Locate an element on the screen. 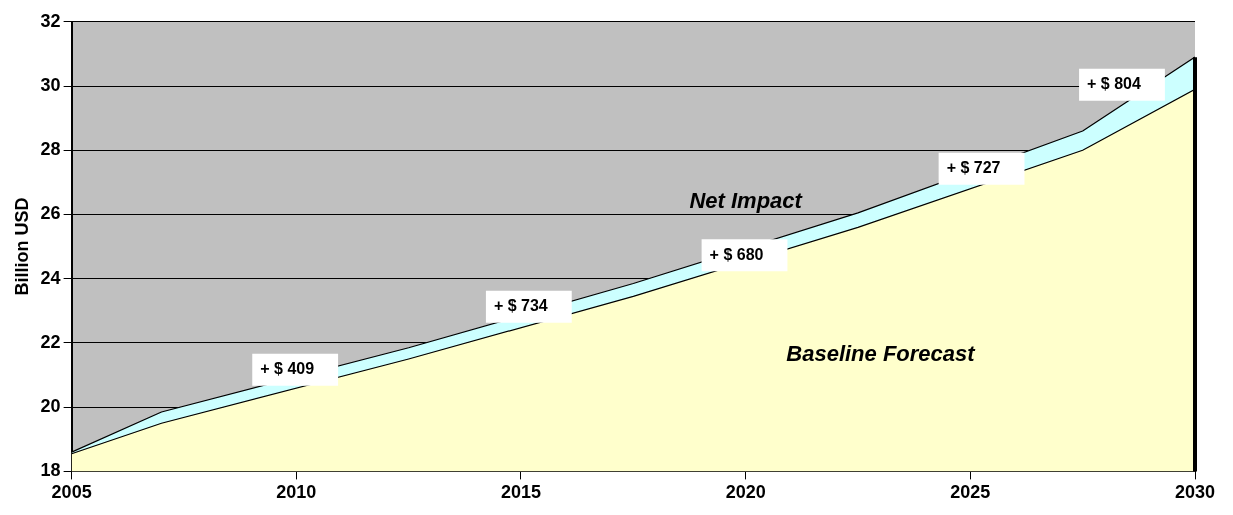 Image resolution: width=1233 pixels, height=515 pixels. y-axis-title: Billion USD is located at coordinates (21, 246).